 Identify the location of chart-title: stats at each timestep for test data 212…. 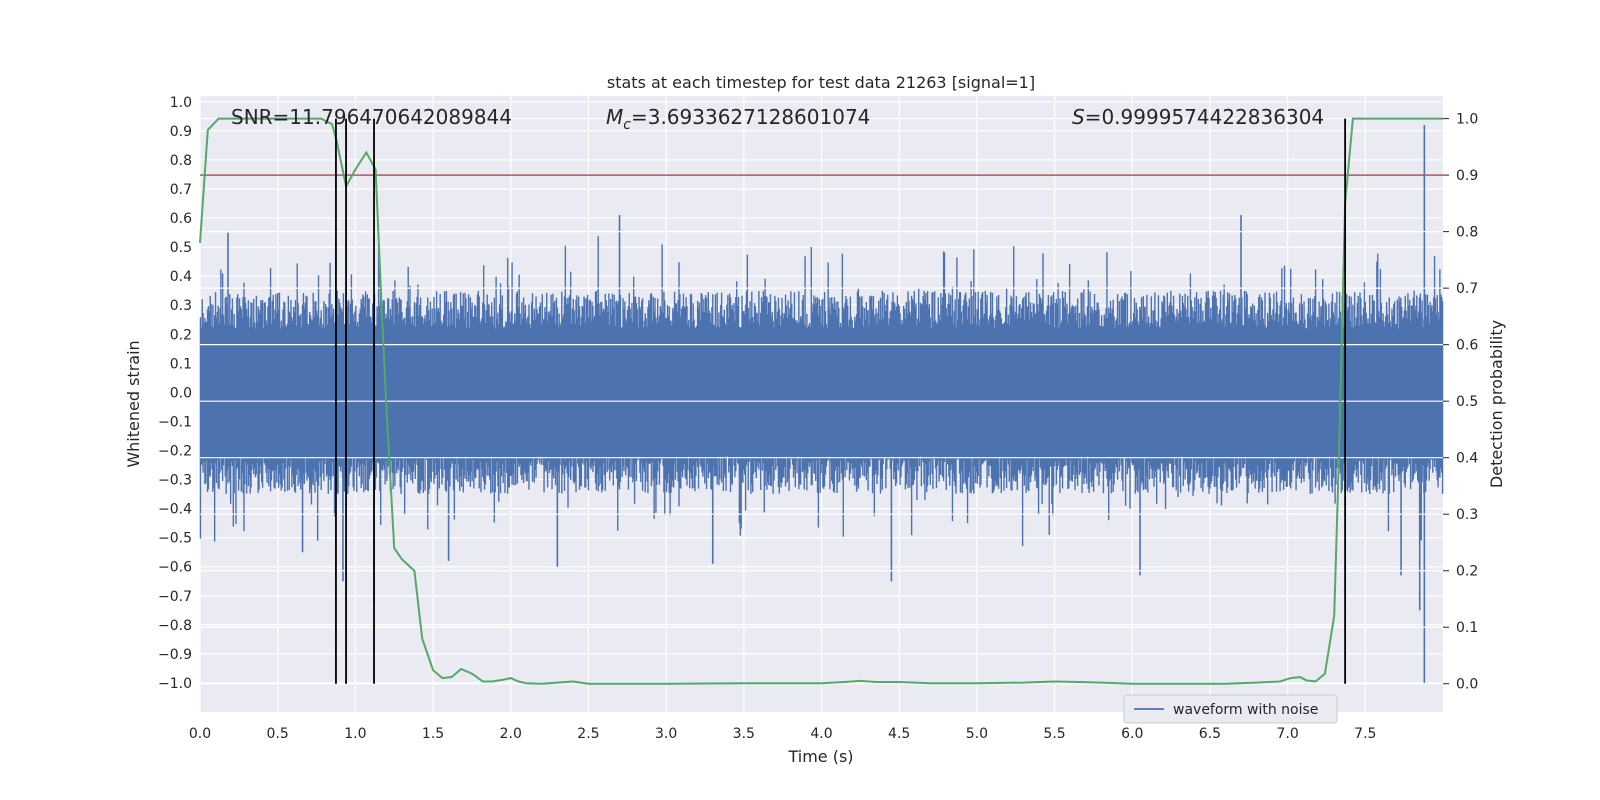
(821, 82).